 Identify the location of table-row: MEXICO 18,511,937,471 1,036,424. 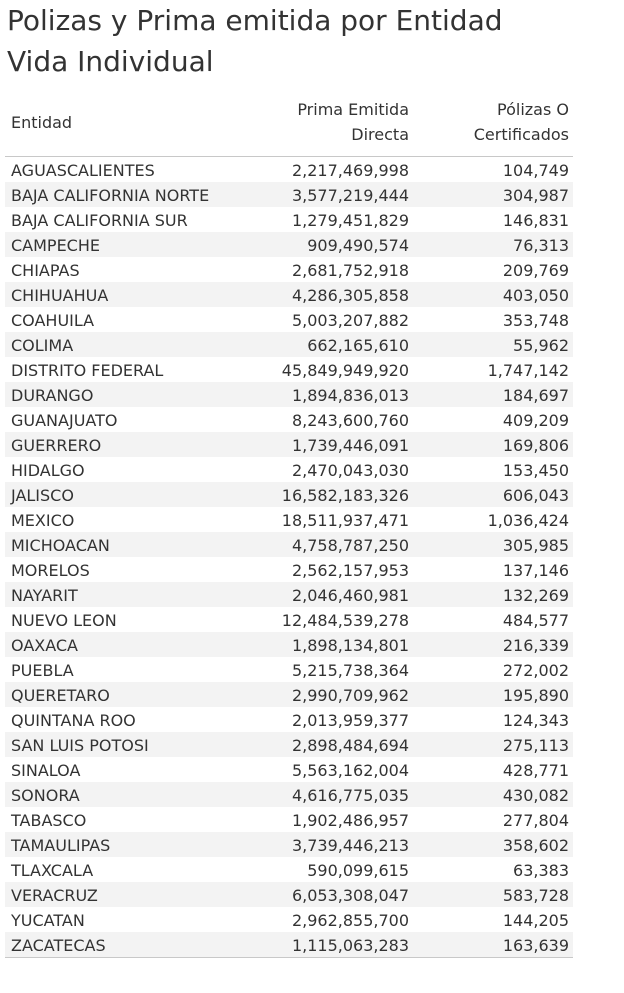
(289, 519).